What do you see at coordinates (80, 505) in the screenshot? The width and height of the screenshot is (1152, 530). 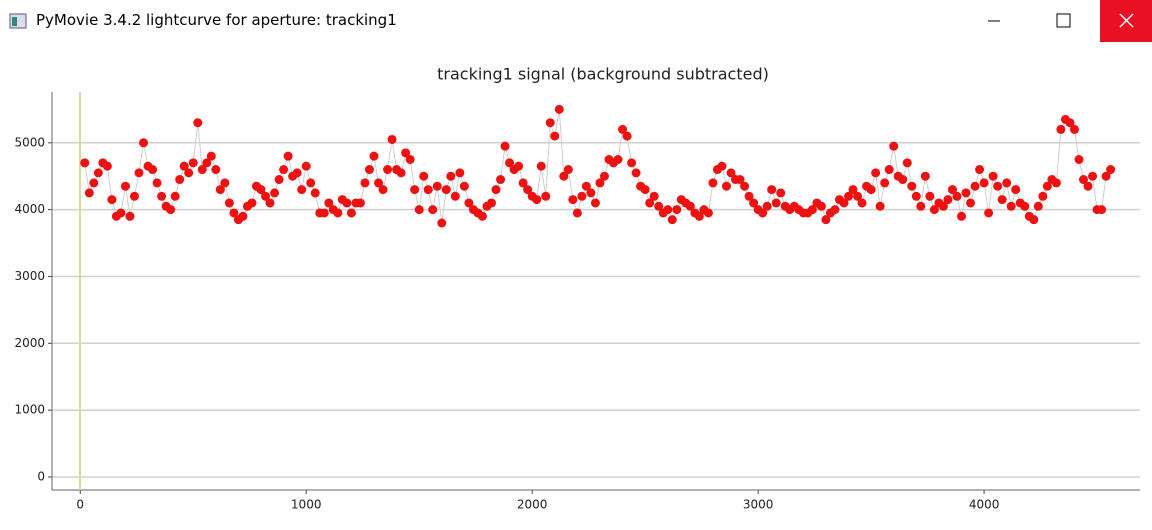 I see `x-tick-label: 0` at bounding box center [80, 505].